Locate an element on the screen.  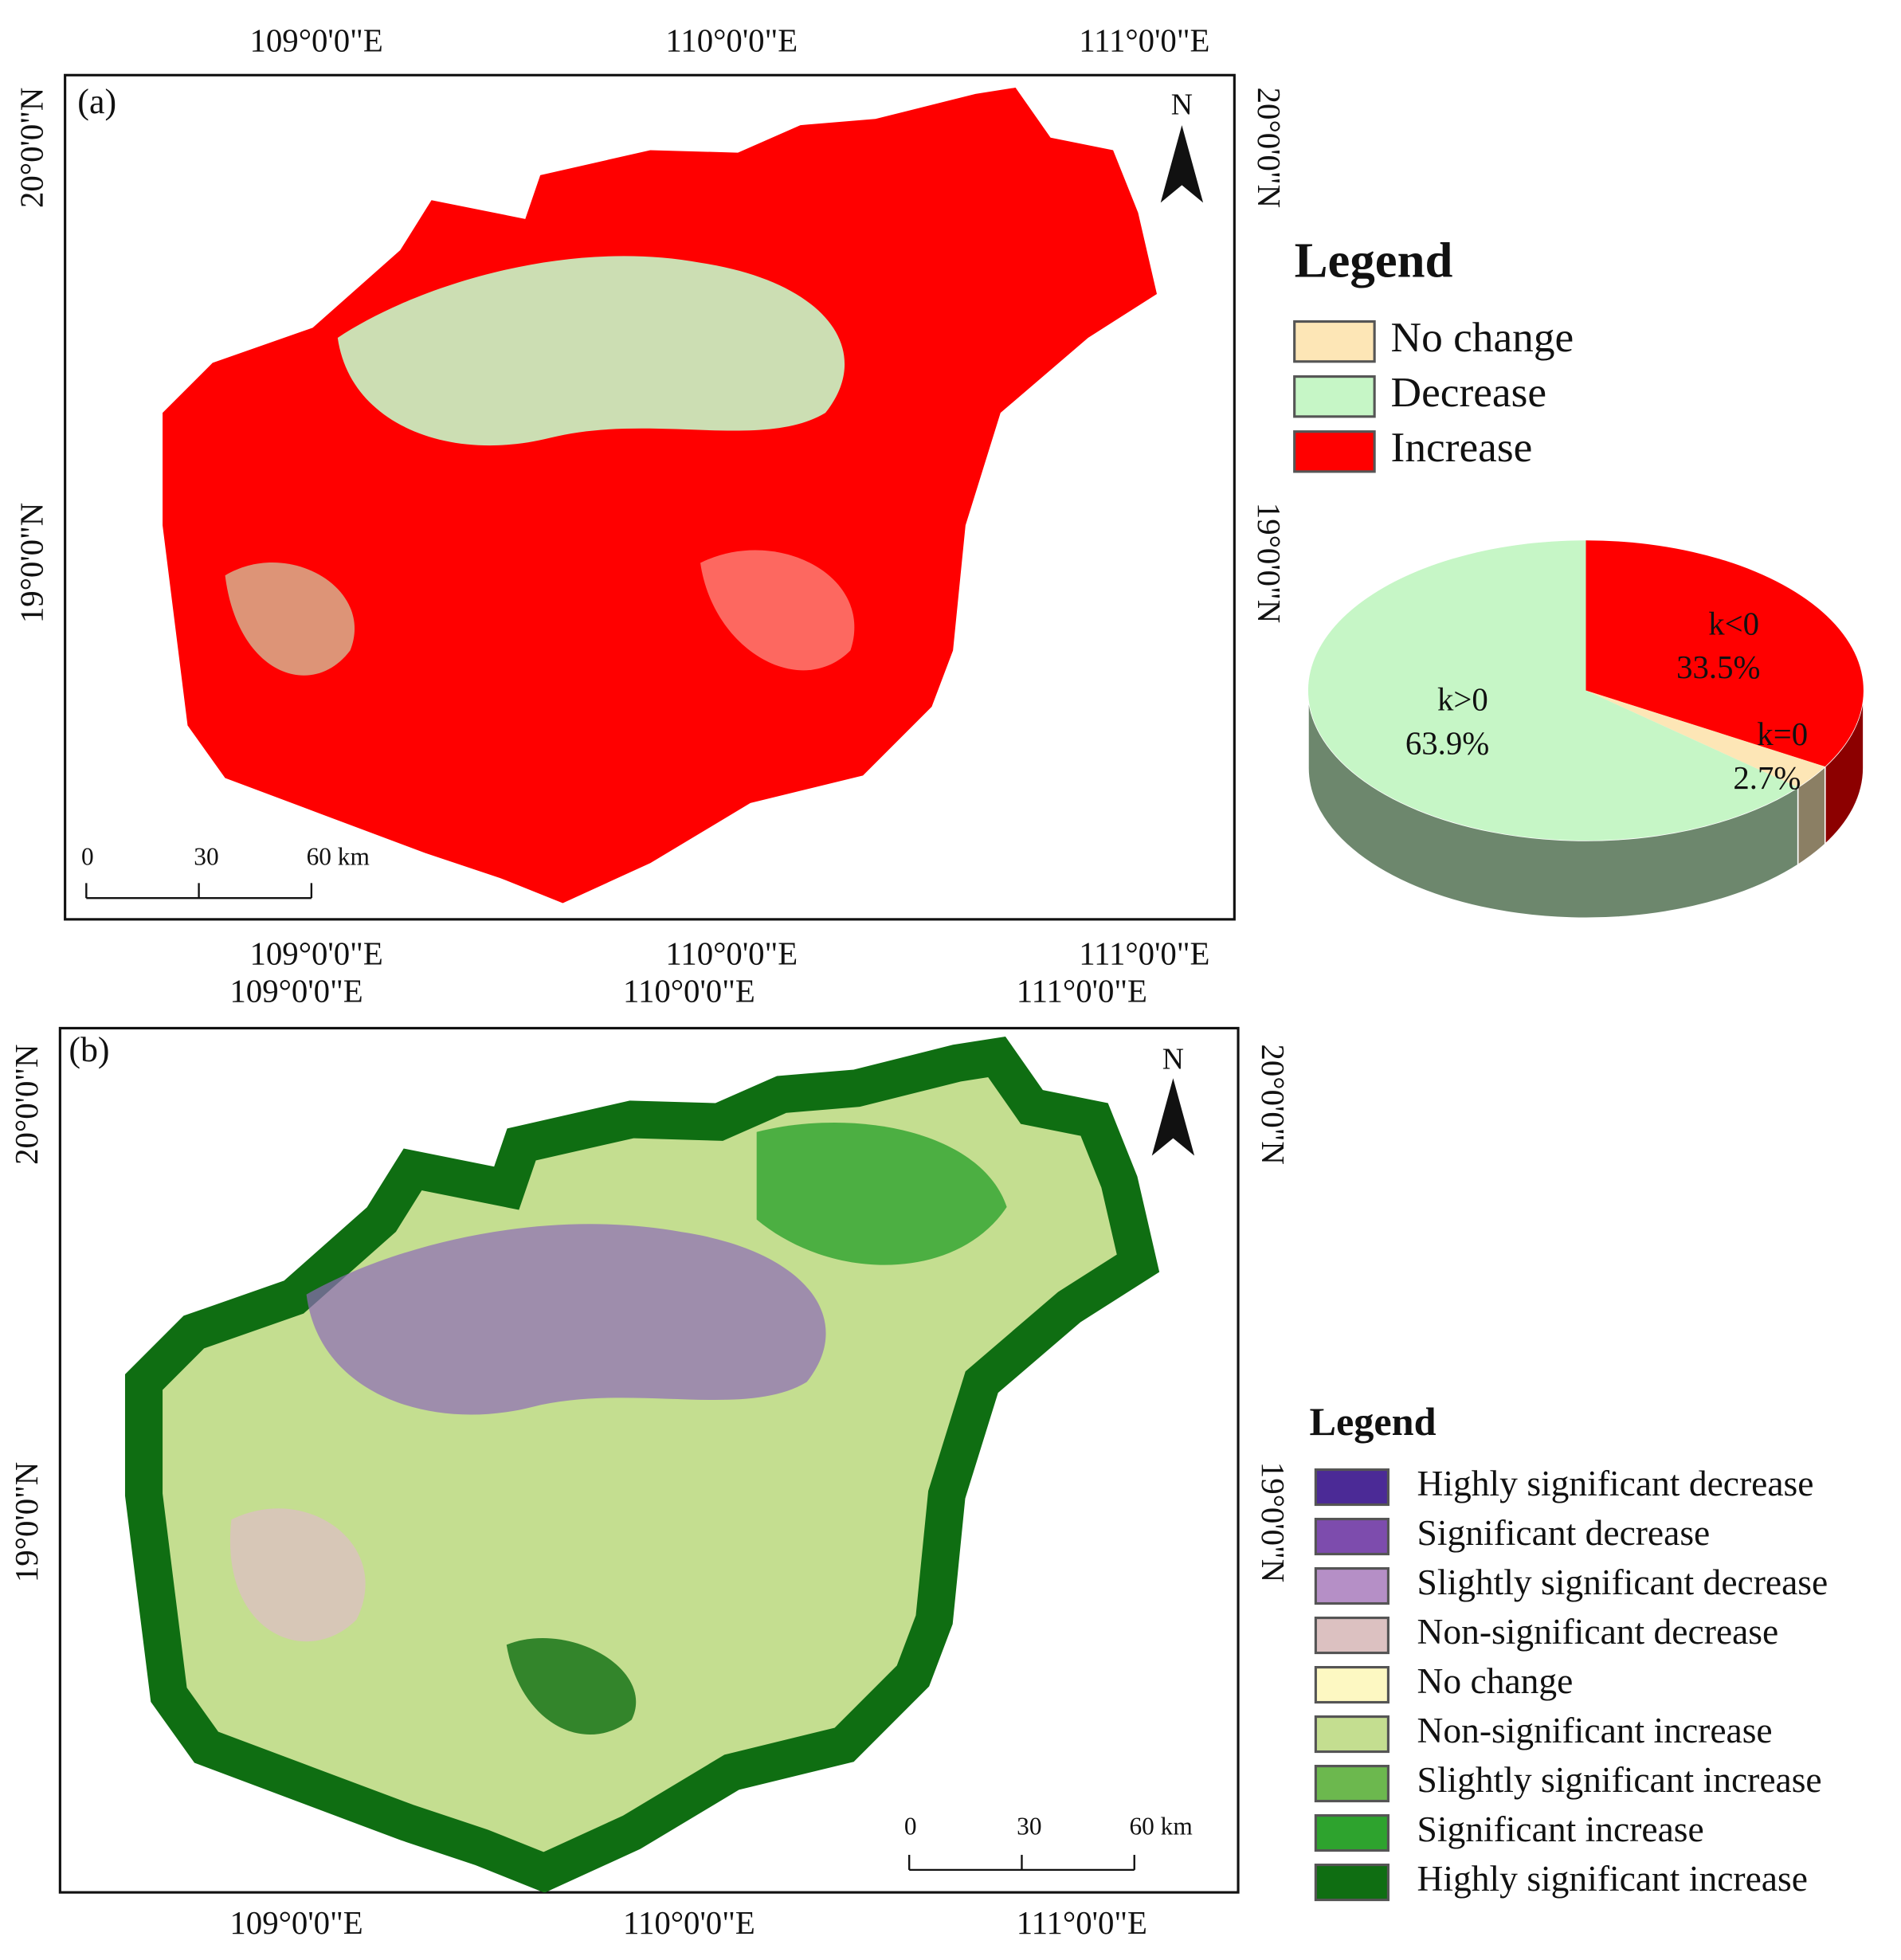
legend-label: Slightly significant decrease is located at coordinates (1623, 1582).